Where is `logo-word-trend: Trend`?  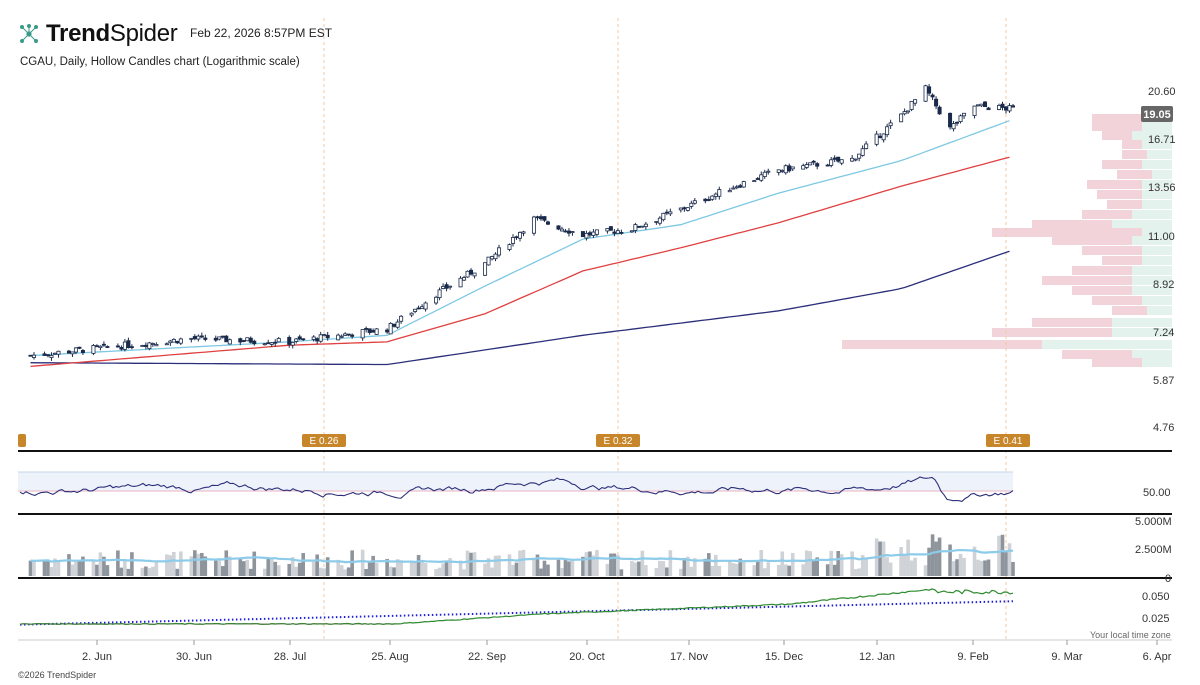
logo-word-trend: Trend is located at coordinates (78, 33).